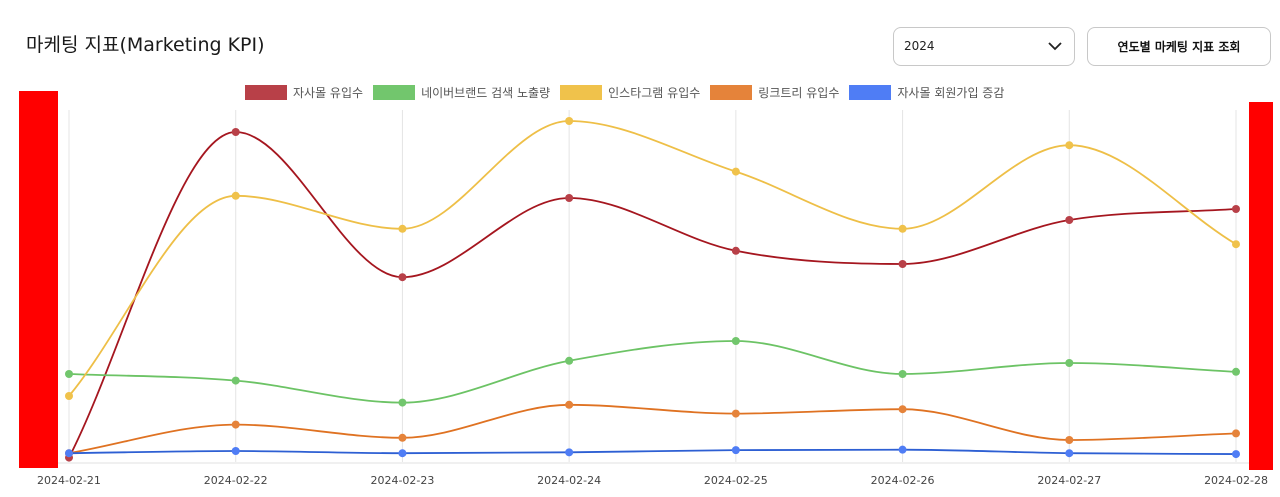  I want to click on x-tick-label: 2024-02-23, so click(402, 480).